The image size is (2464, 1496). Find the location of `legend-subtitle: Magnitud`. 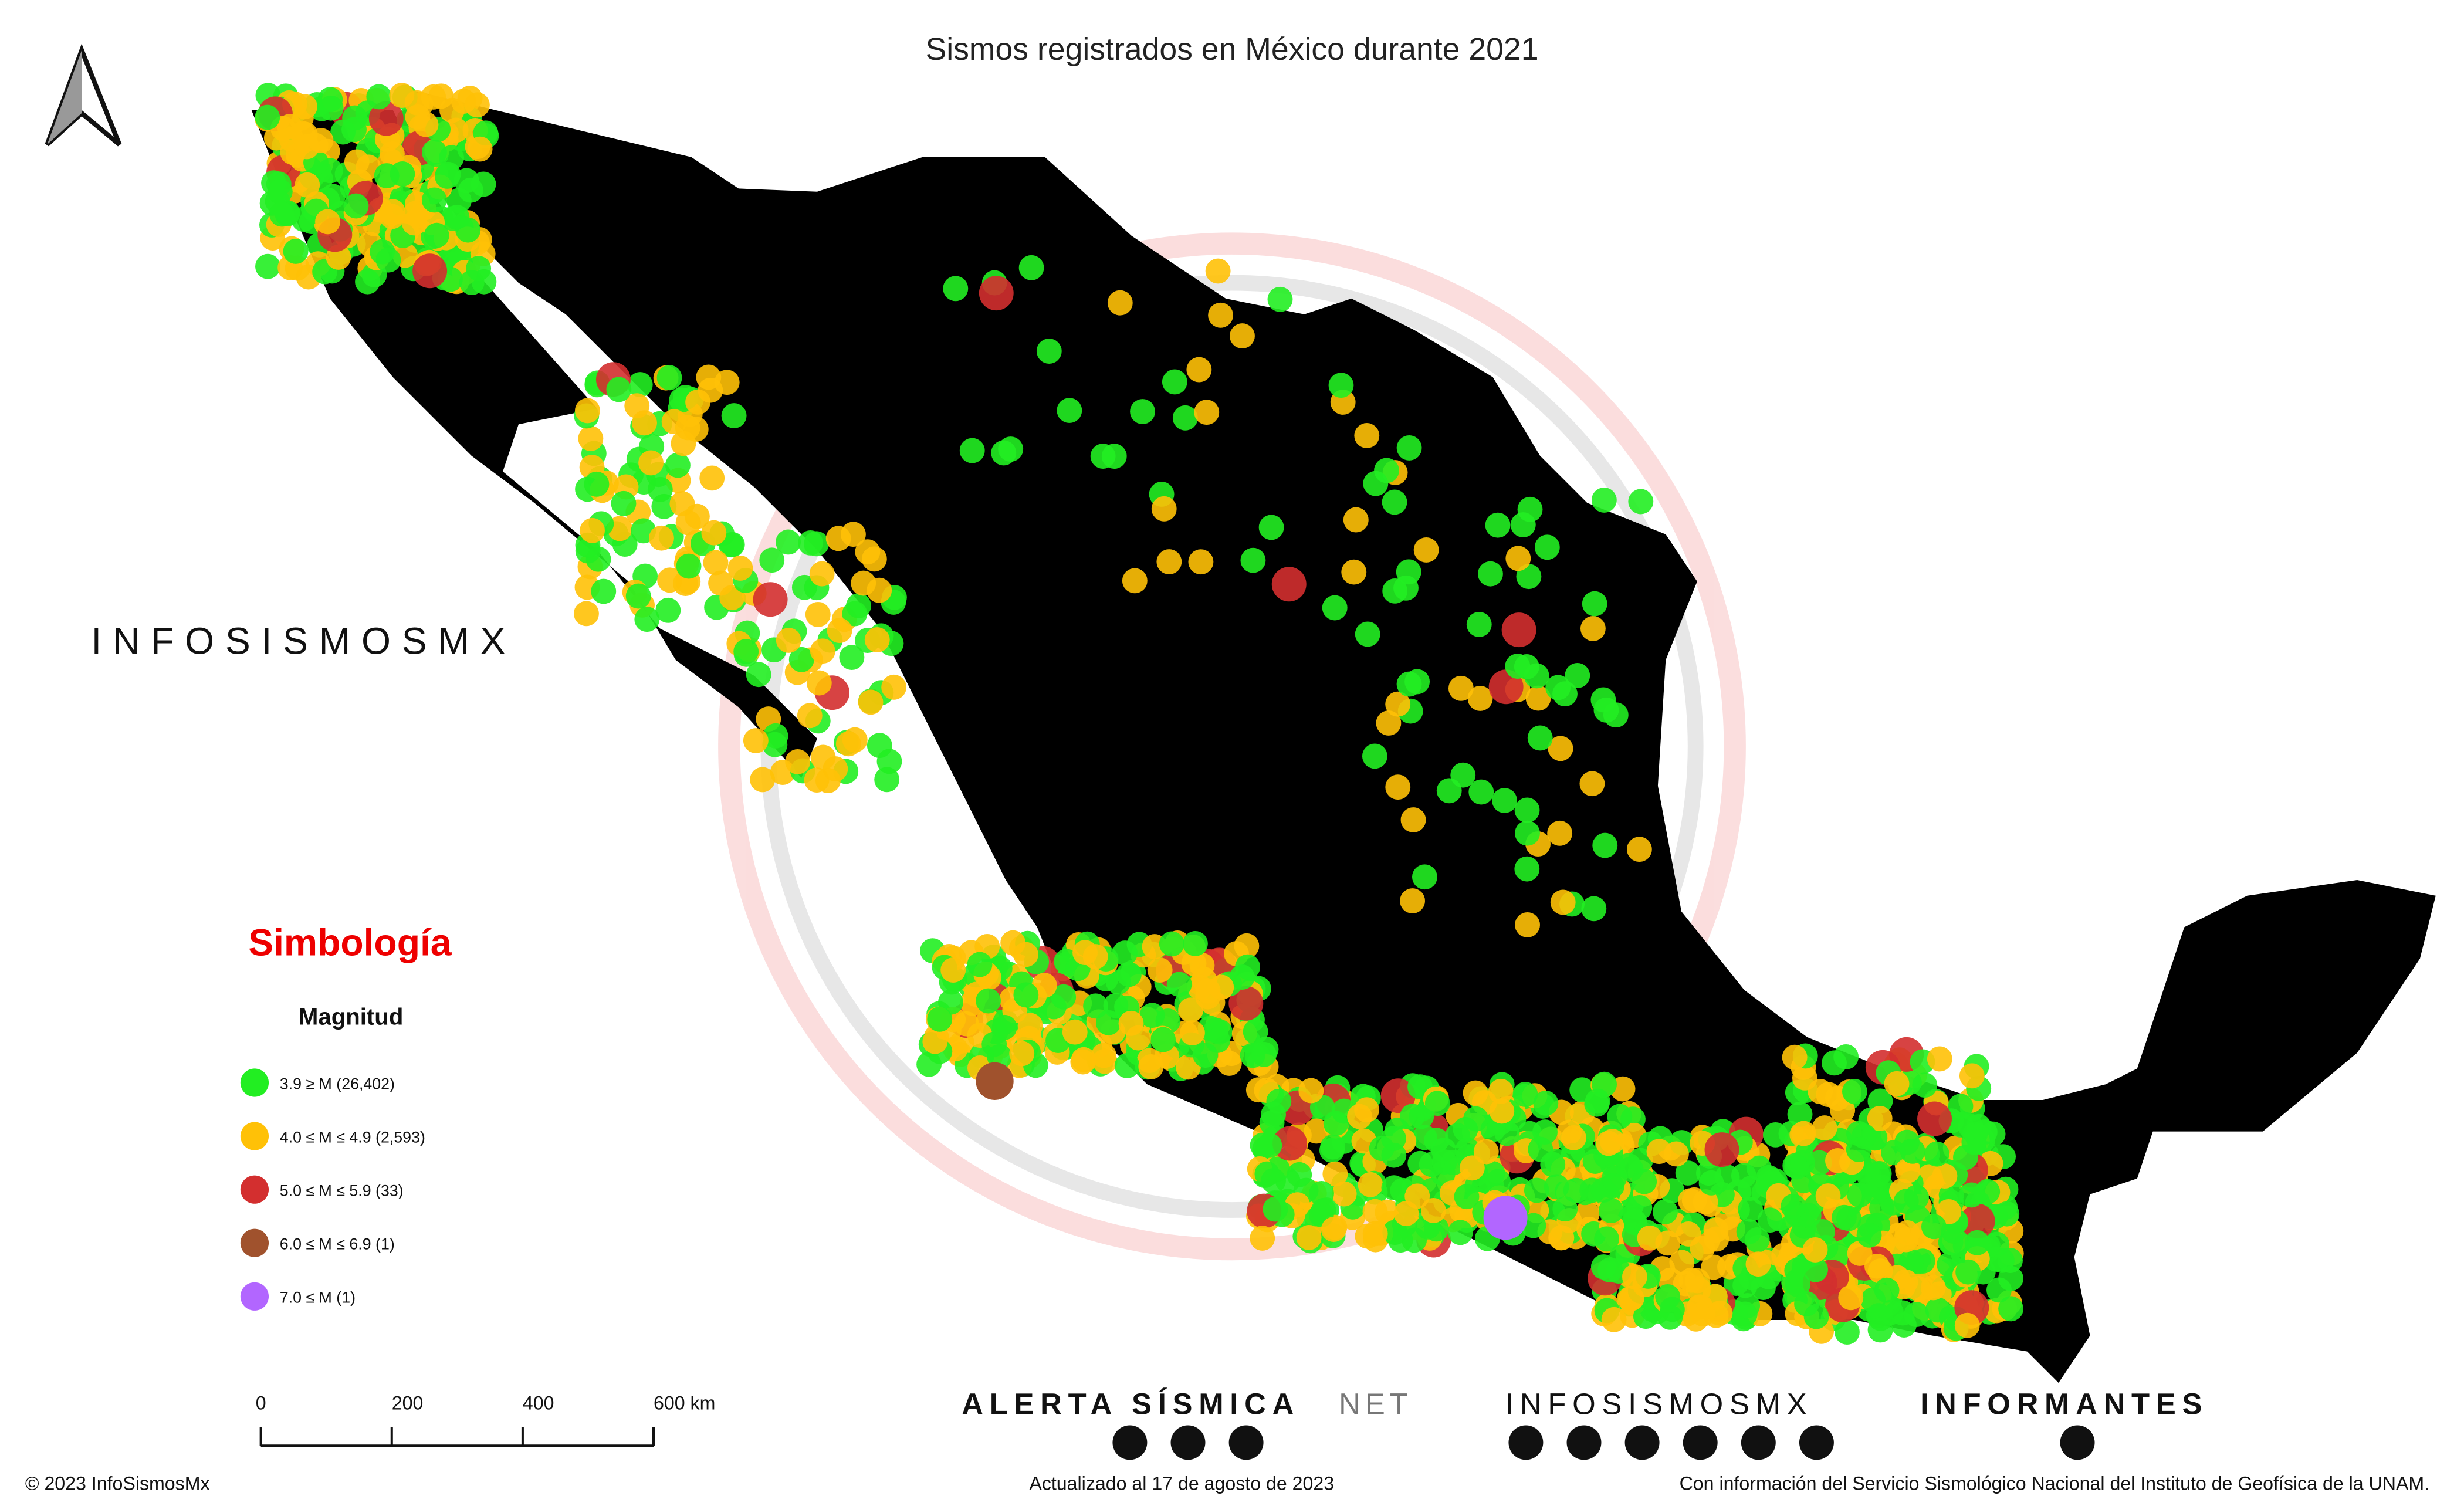

legend-subtitle: Magnitud is located at coordinates (351, 1016).